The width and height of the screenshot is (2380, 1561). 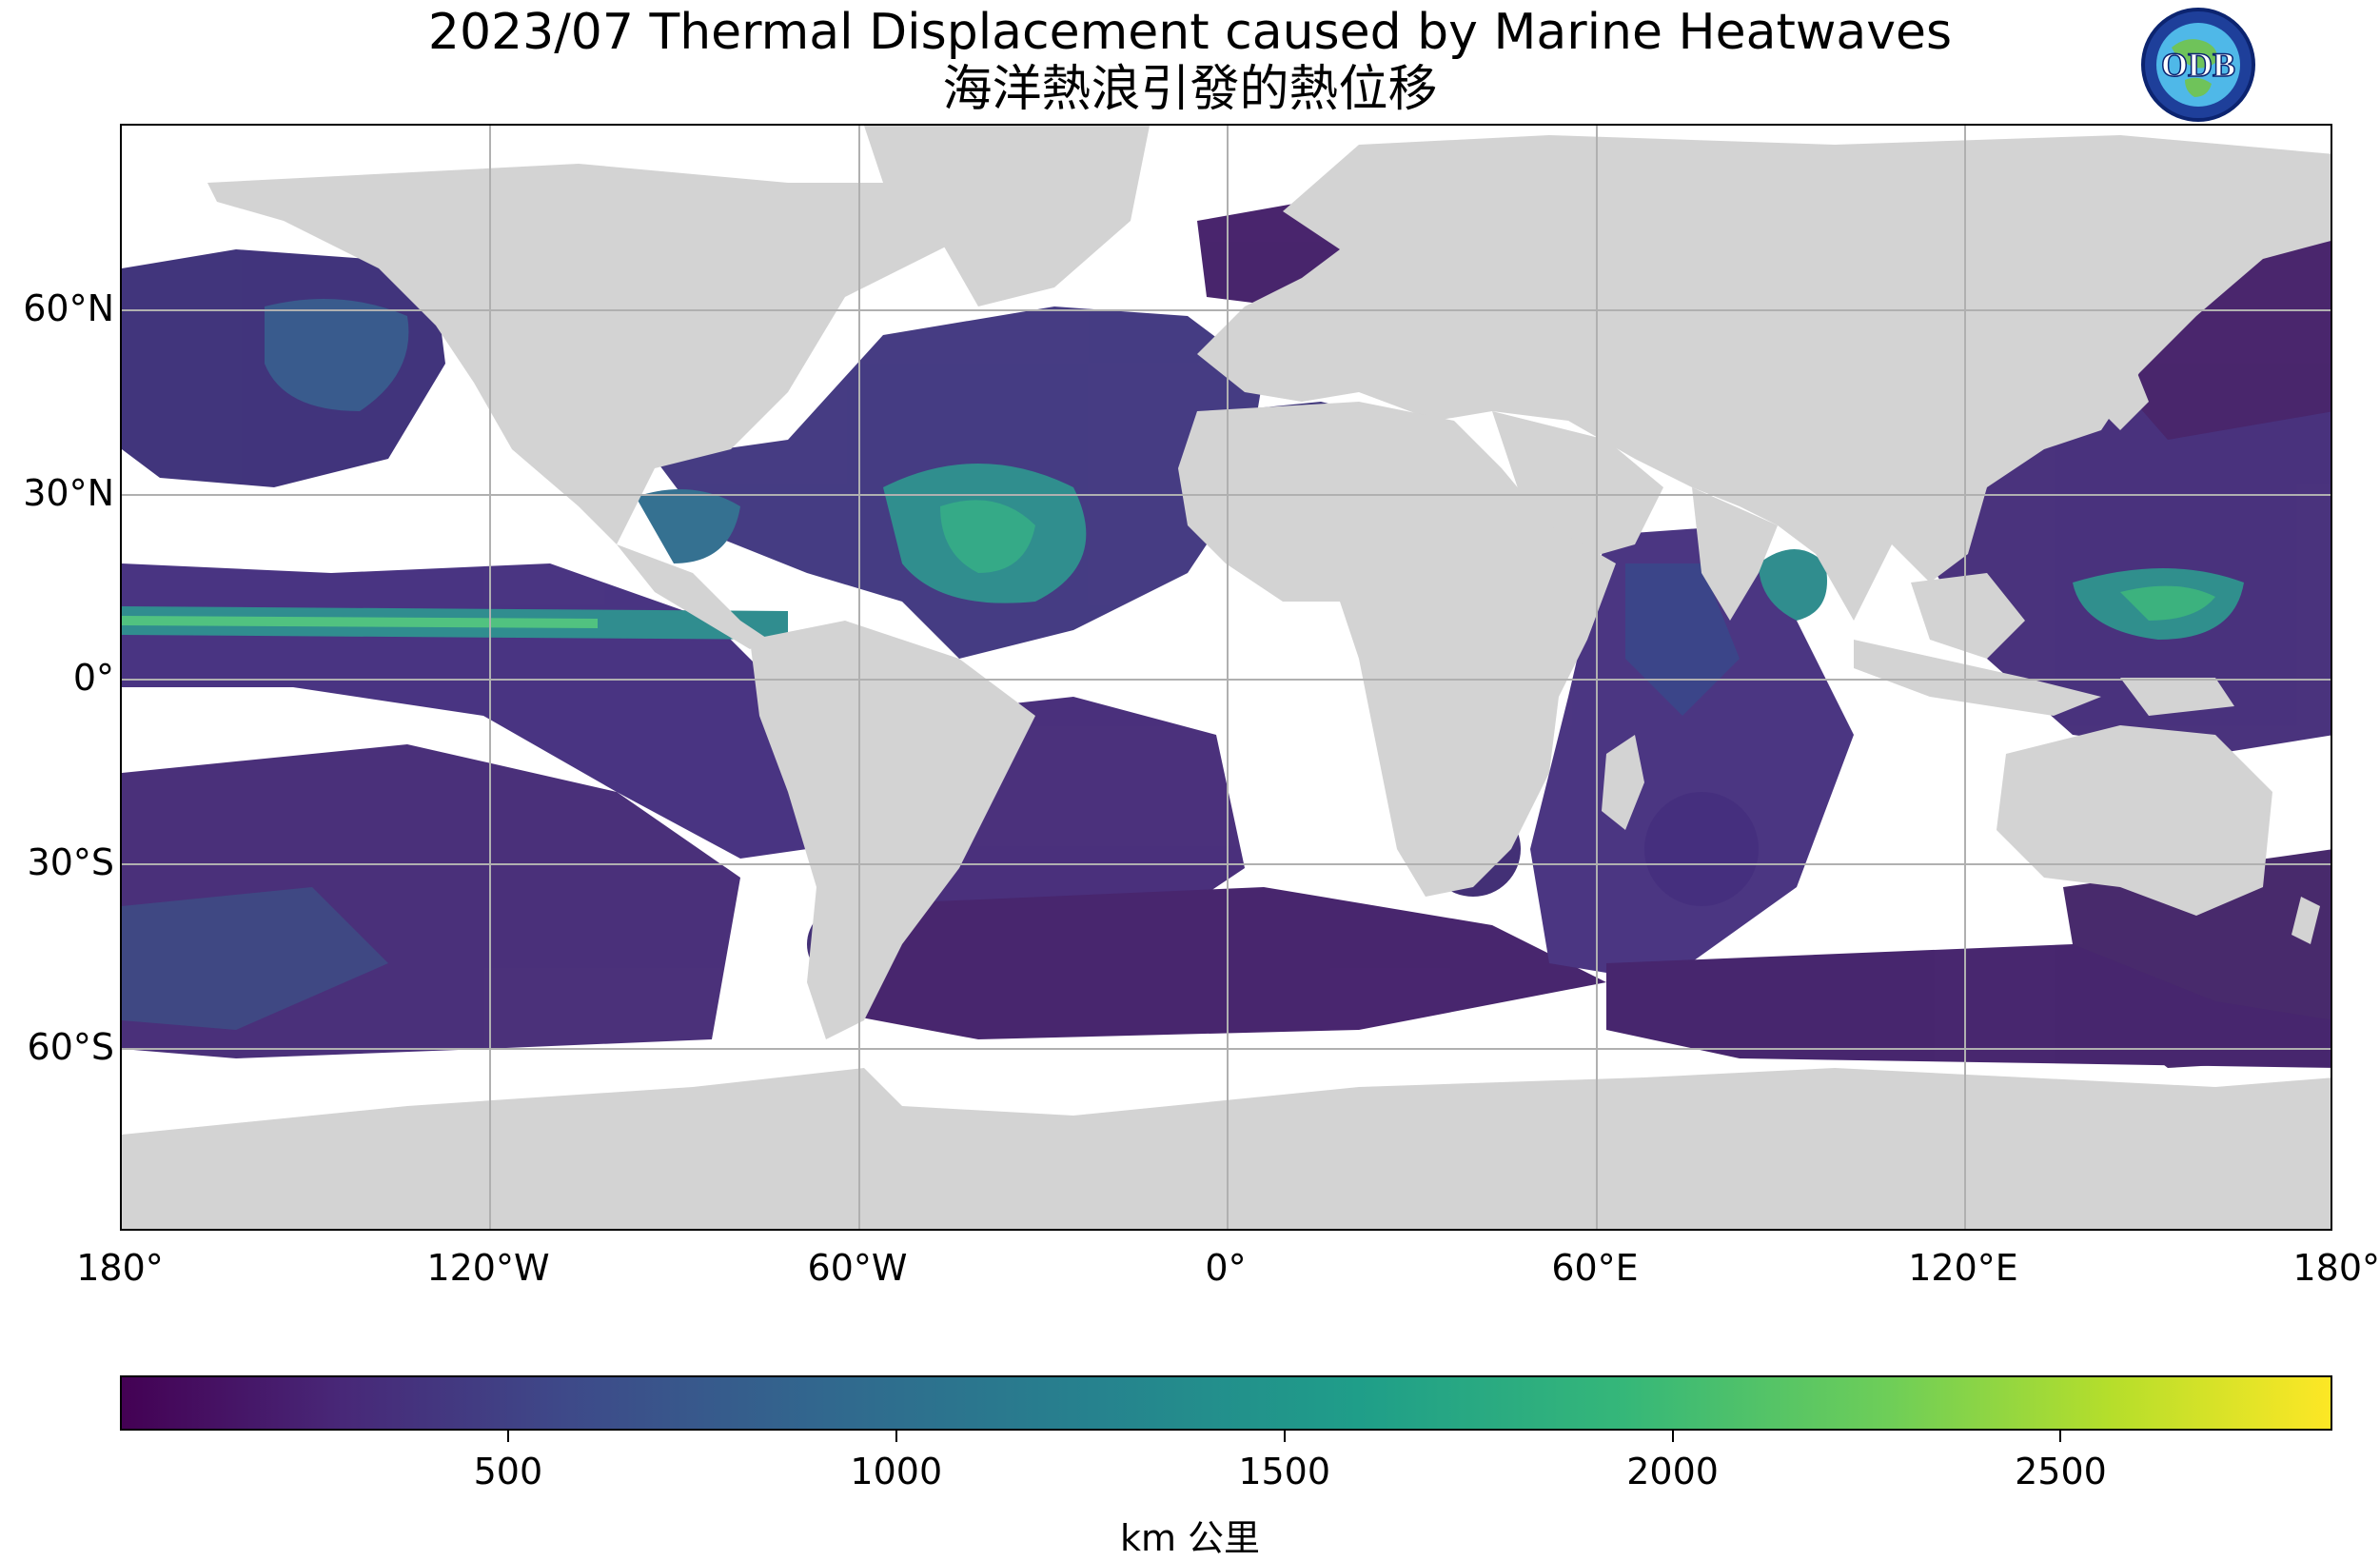 I want to click on odb-logo: ODB, so click(x=2198, y=65).